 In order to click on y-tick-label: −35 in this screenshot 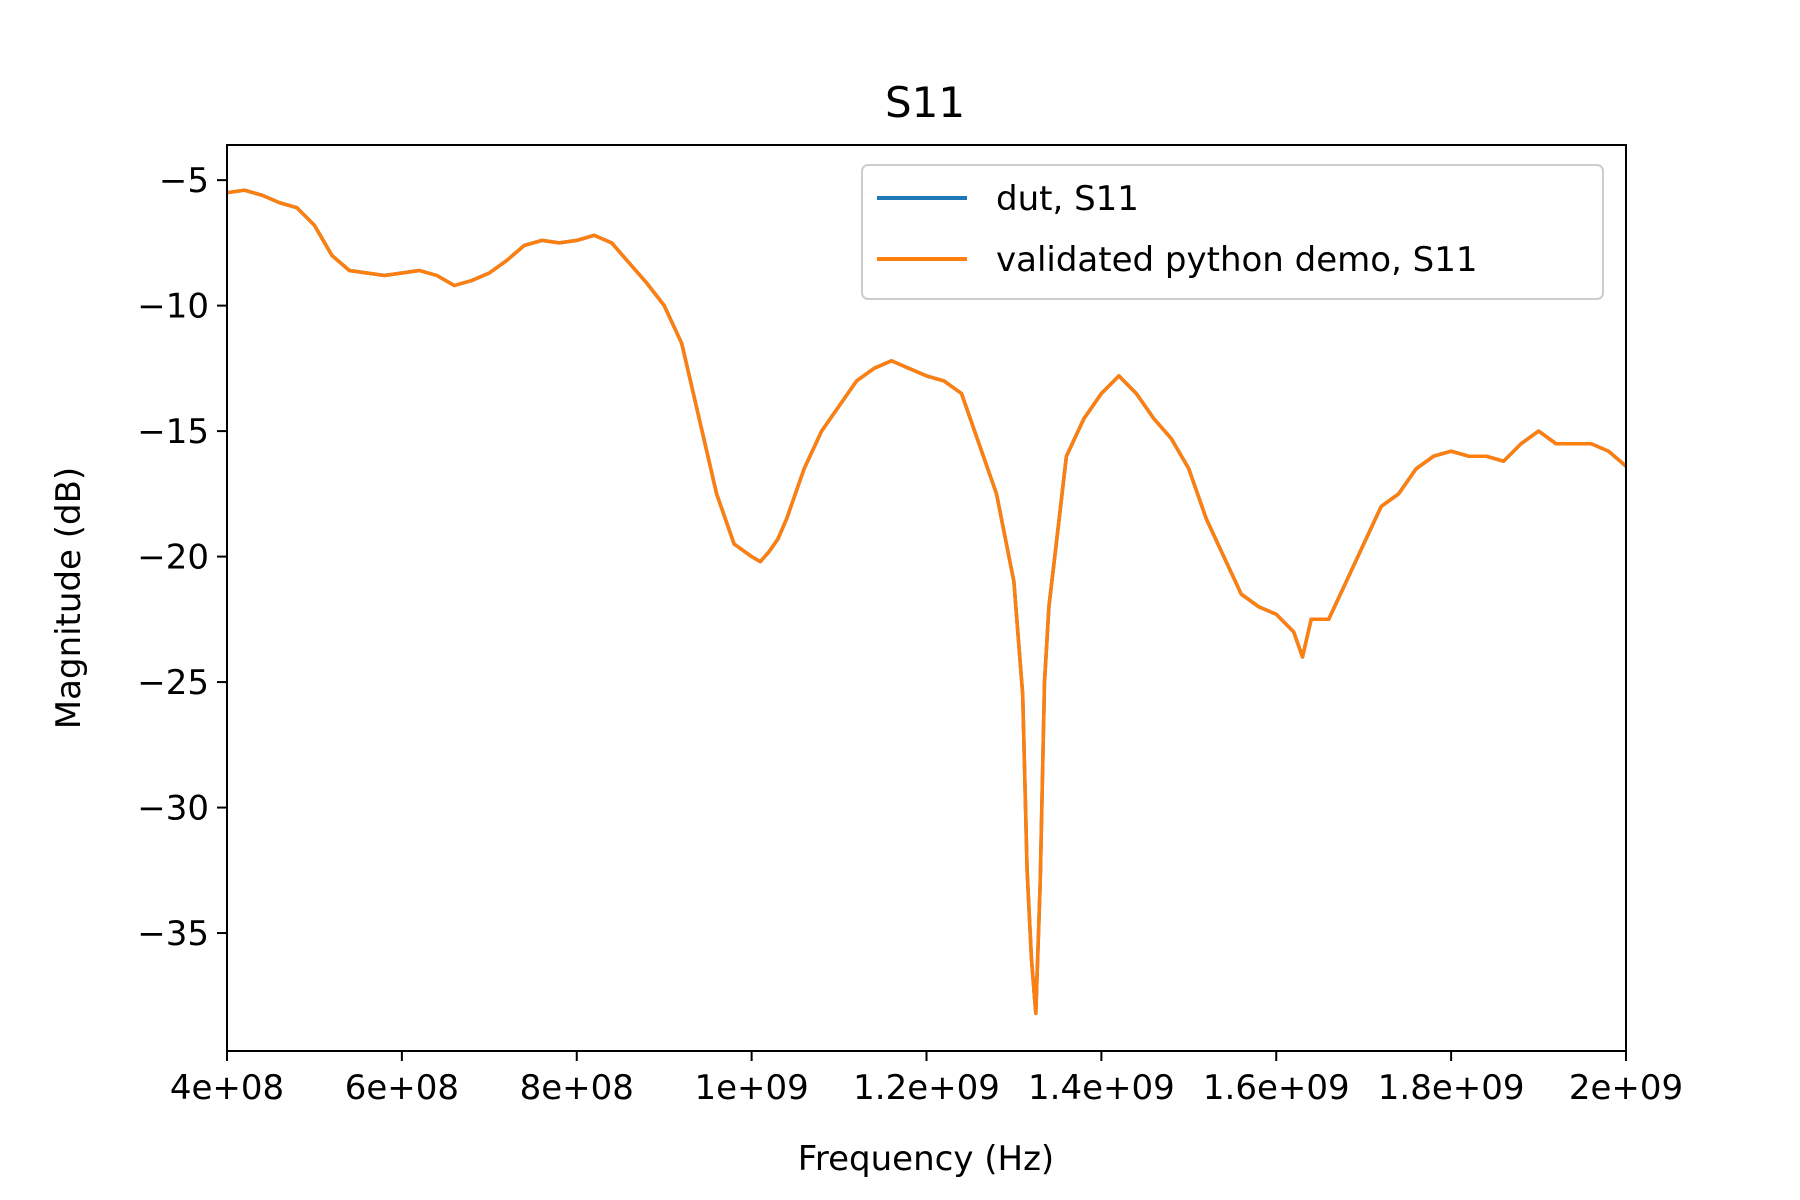, I will do `click(173, 934)`.